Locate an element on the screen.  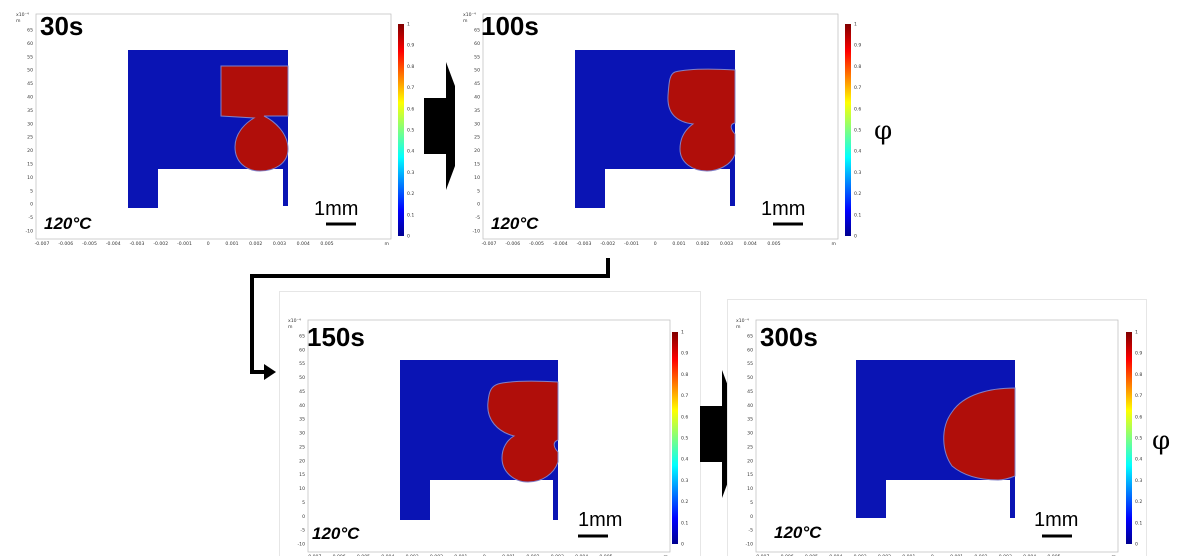
y-tick-label: 5 is located at coordinates (751, 503).